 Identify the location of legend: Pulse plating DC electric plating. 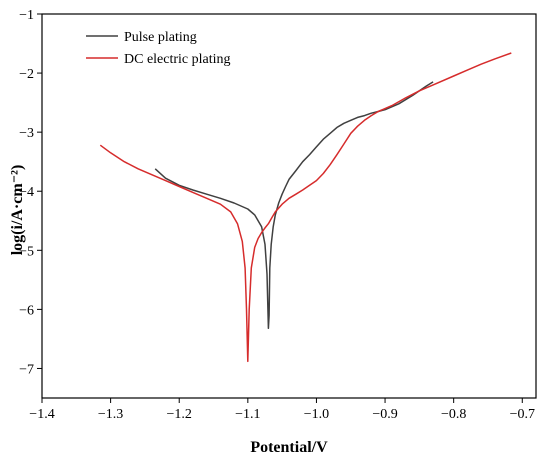
(158, 48).